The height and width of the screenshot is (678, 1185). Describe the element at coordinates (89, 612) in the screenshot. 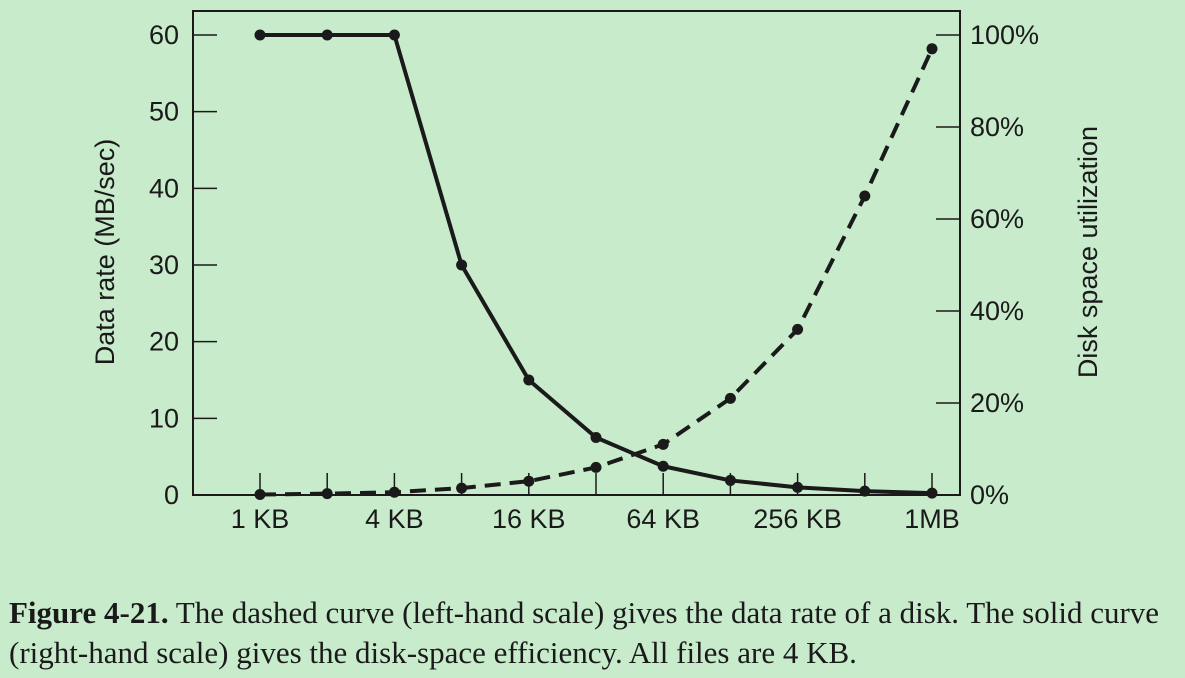

I see `figure-label: Figure 4-21.` at that location.